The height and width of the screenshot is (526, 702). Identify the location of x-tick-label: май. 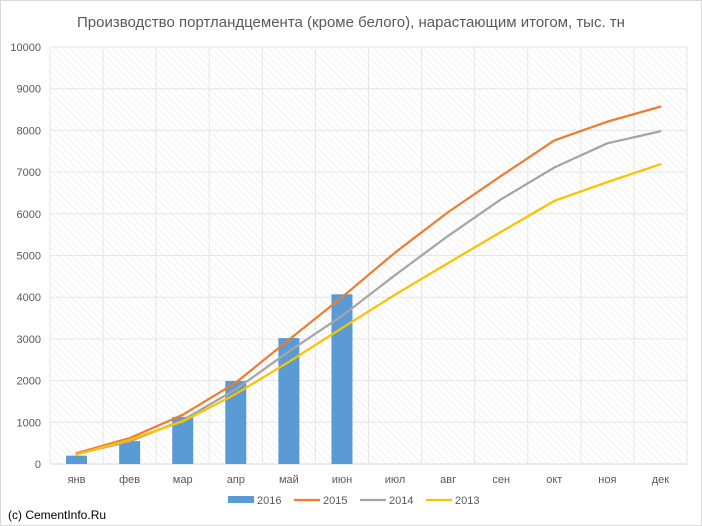
(289, 480).